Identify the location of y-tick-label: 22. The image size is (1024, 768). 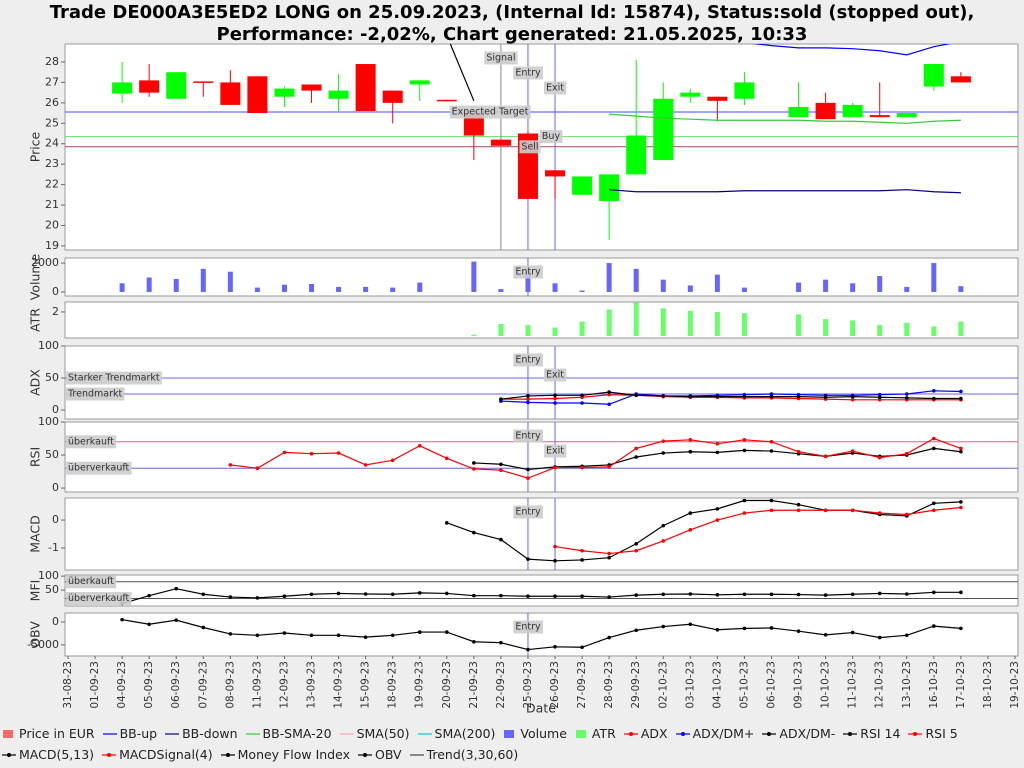
(52, 184).